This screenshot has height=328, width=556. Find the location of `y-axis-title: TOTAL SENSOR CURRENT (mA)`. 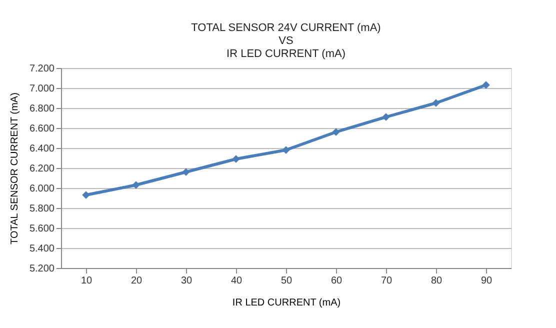

y-axis-title: TOTAL SENSOR CURRENT (mA) is located at coordinates (14, 168).